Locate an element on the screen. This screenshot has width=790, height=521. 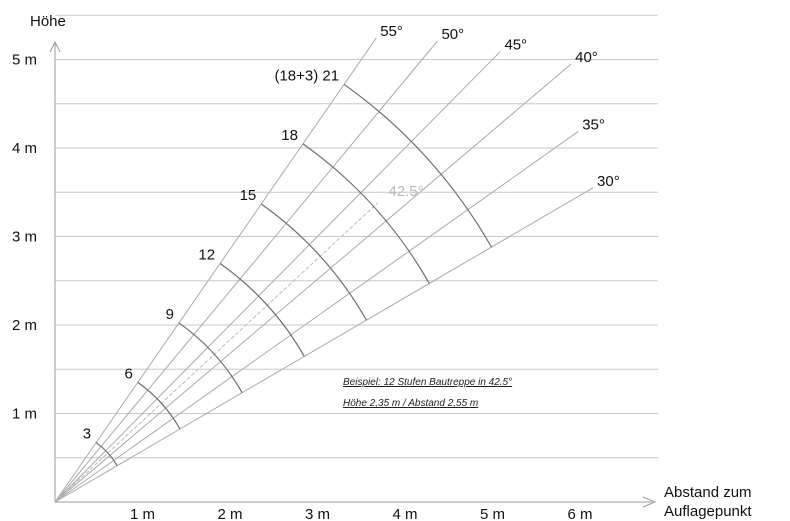
x-tick-label: 2 m is located at coordinates (229, 513).